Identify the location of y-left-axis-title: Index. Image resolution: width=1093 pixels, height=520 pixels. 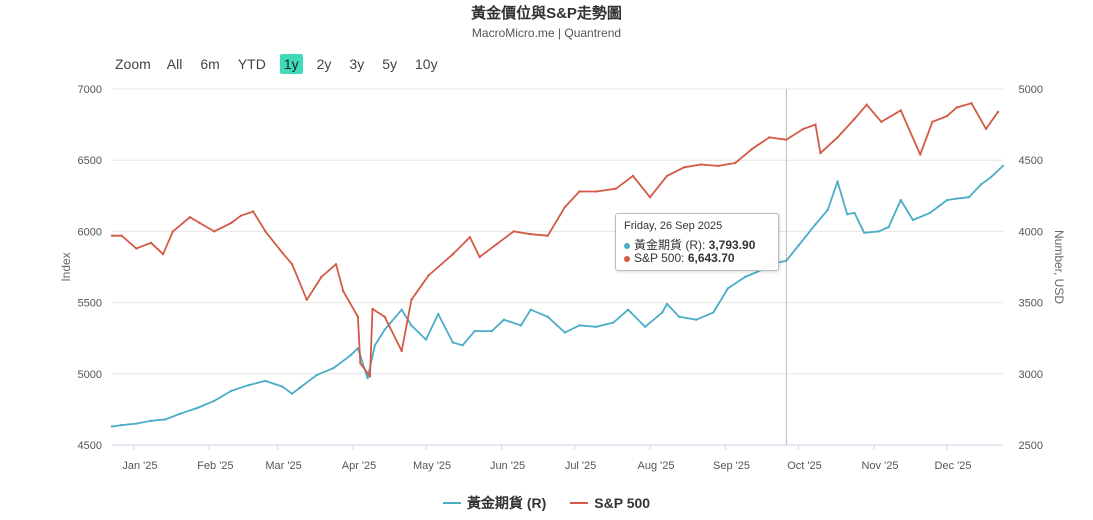
(66, 266).